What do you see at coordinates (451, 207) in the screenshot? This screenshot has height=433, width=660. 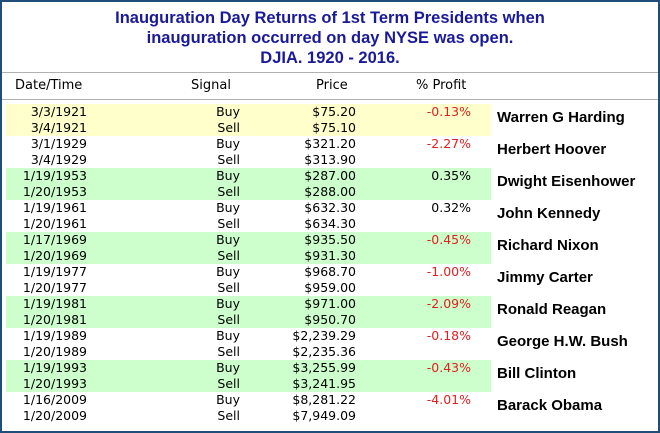 I see `percent-profit: 0.32%` at bounding box center [451, 207].